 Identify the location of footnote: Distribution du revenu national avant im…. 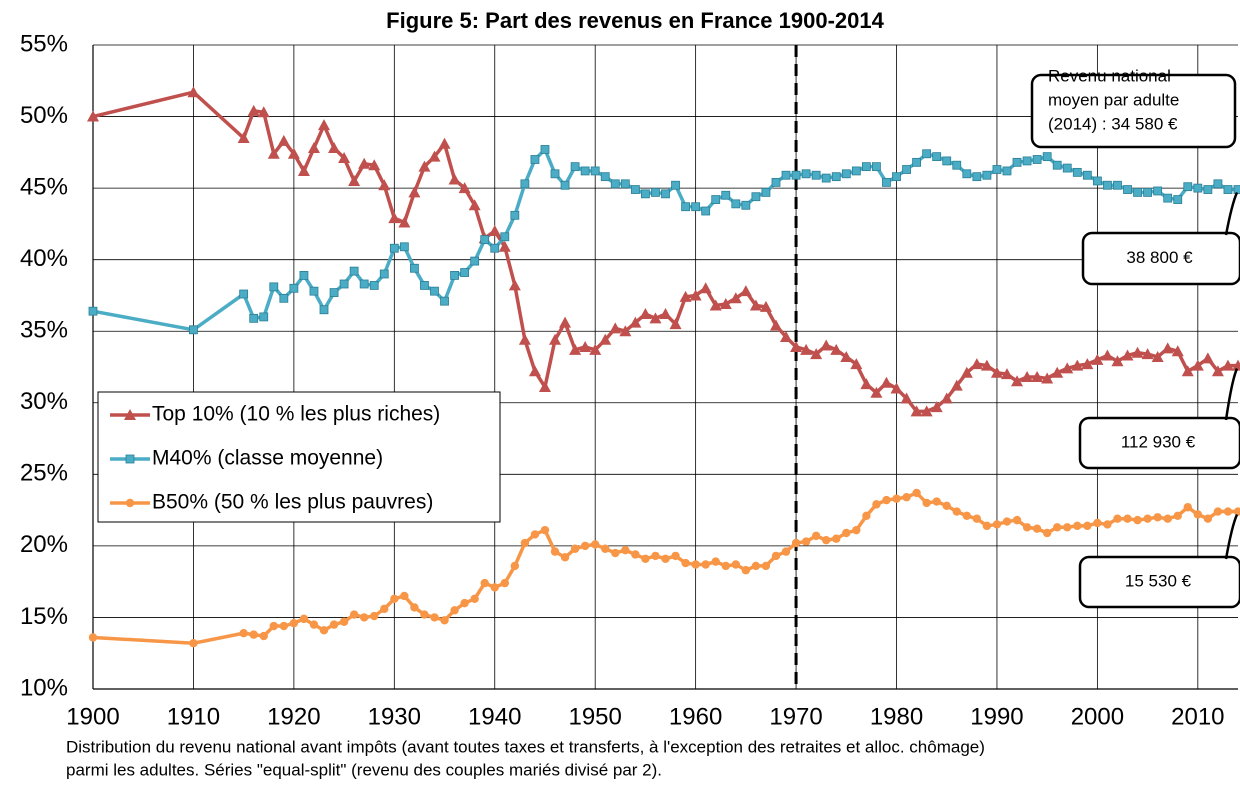
(525, 746).